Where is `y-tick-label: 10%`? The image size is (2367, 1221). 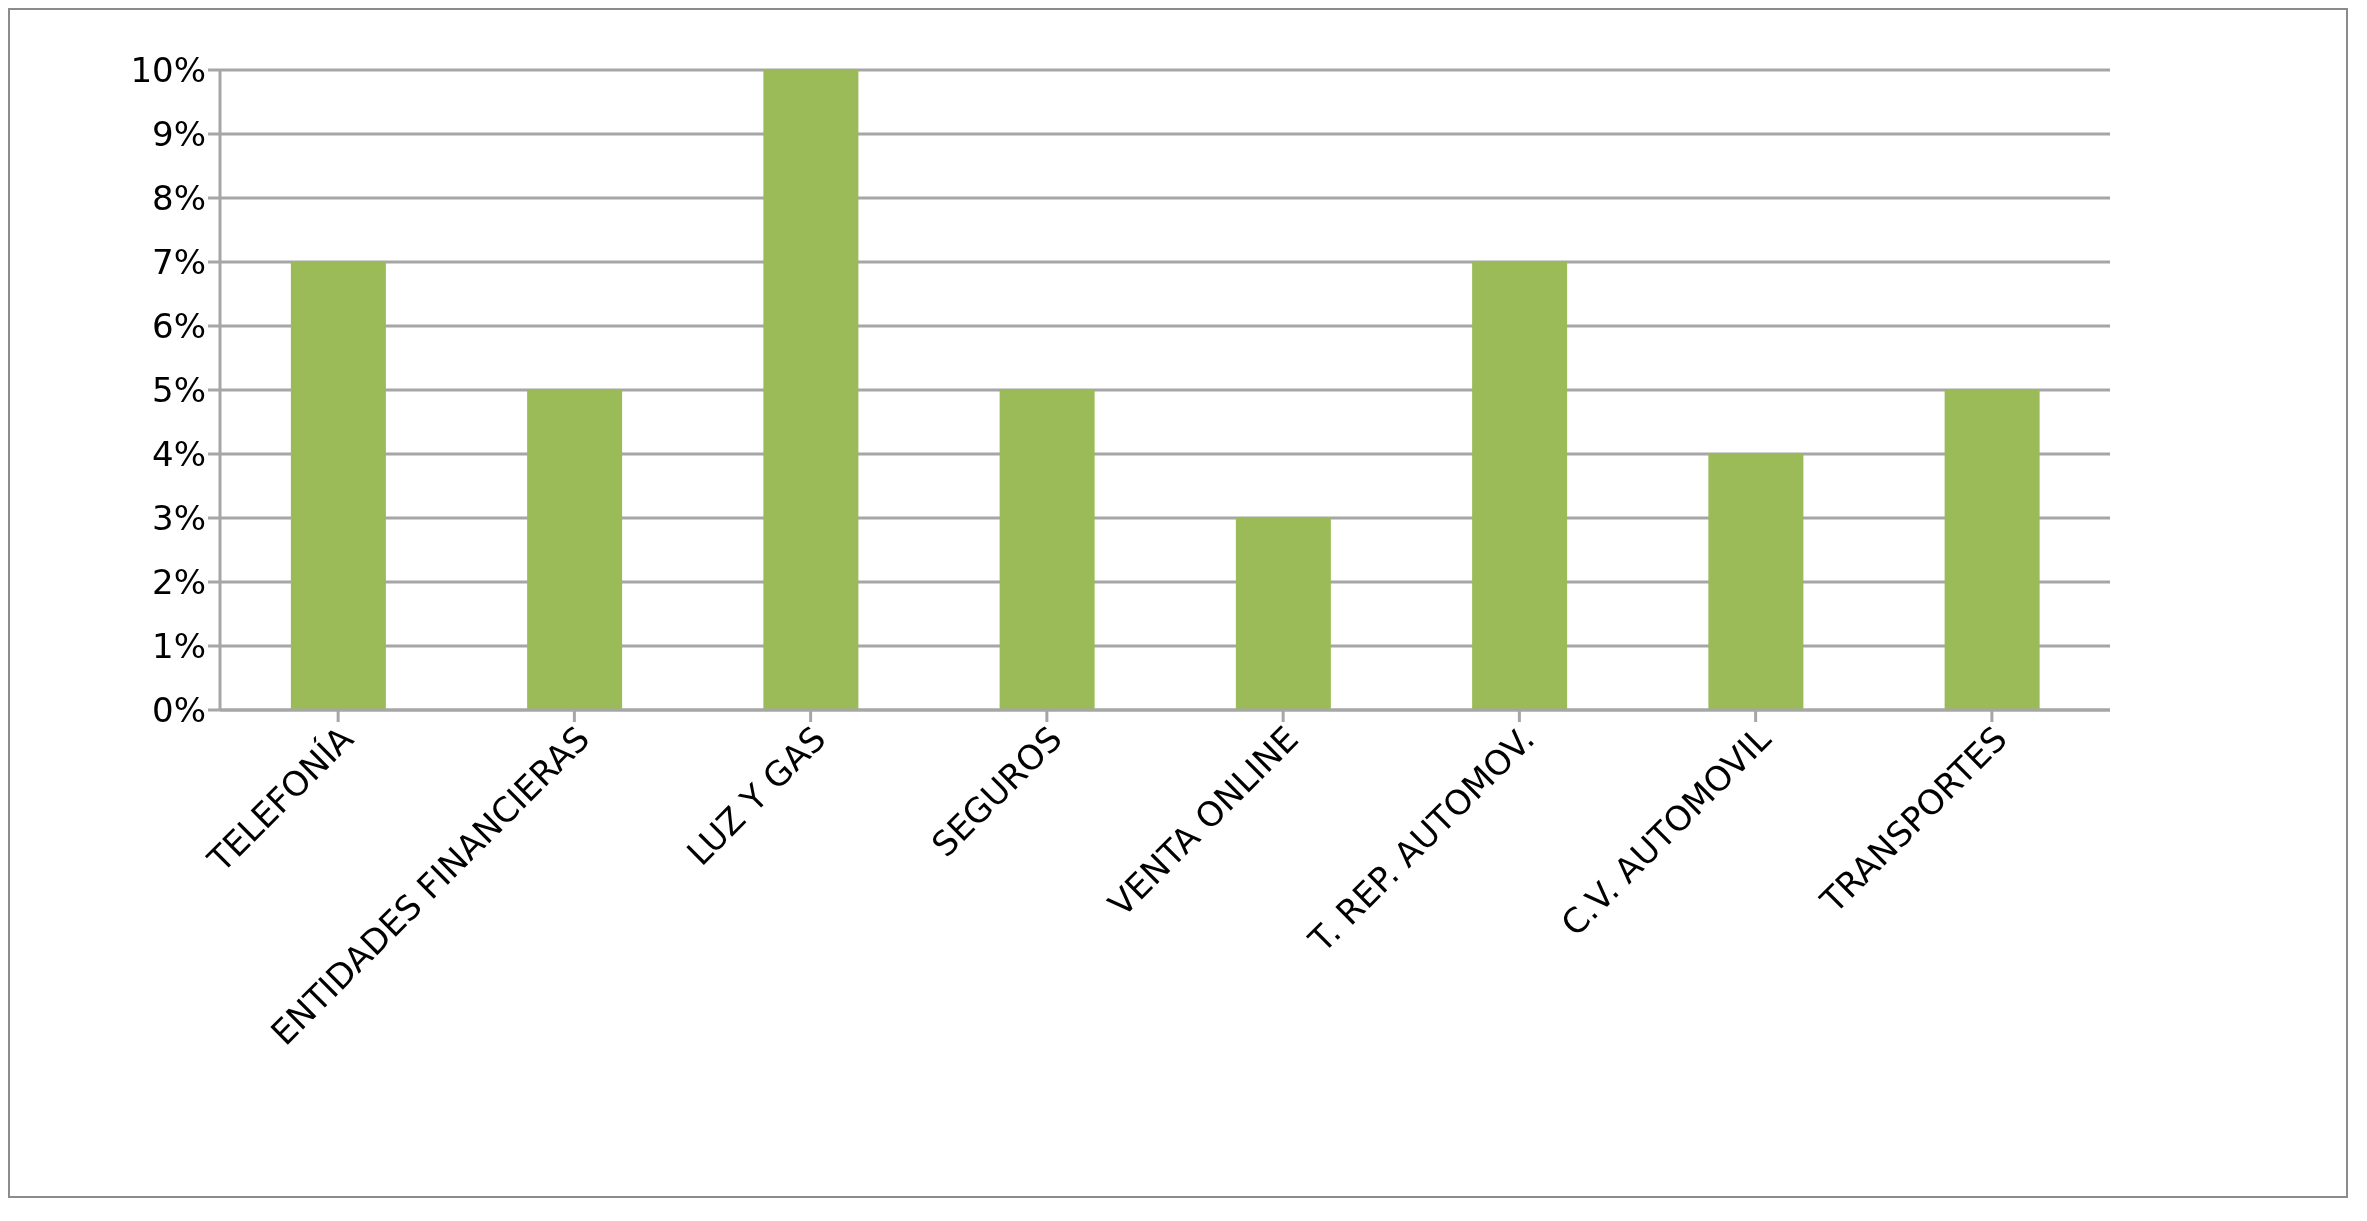
y-tick-label: 10% is located at coordinates (168, 70).